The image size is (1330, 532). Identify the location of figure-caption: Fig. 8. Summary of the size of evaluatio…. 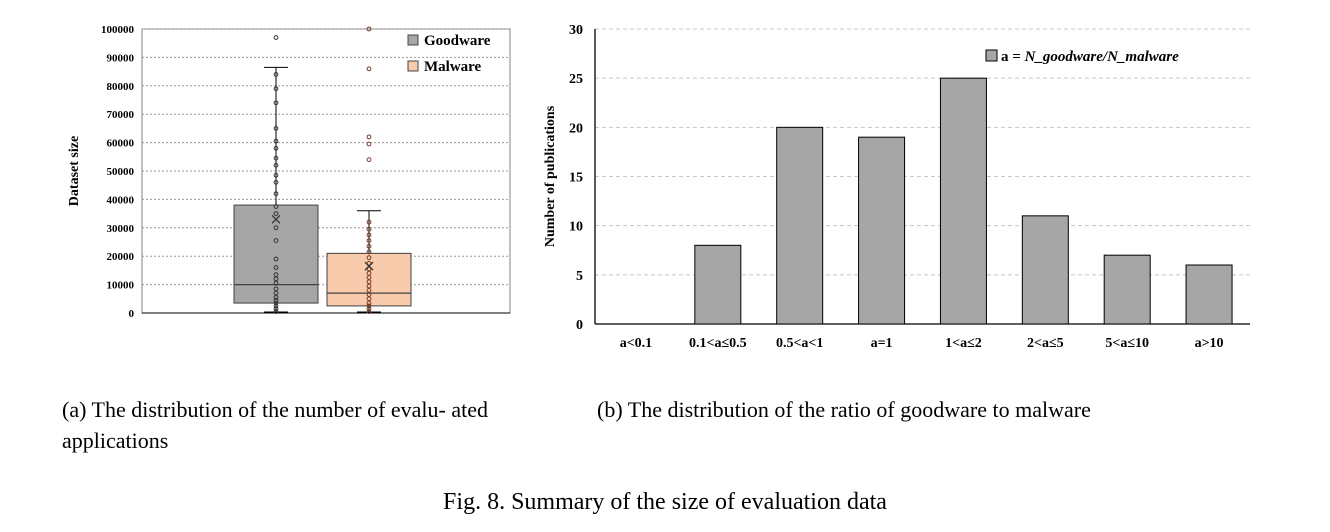
(665, 502).